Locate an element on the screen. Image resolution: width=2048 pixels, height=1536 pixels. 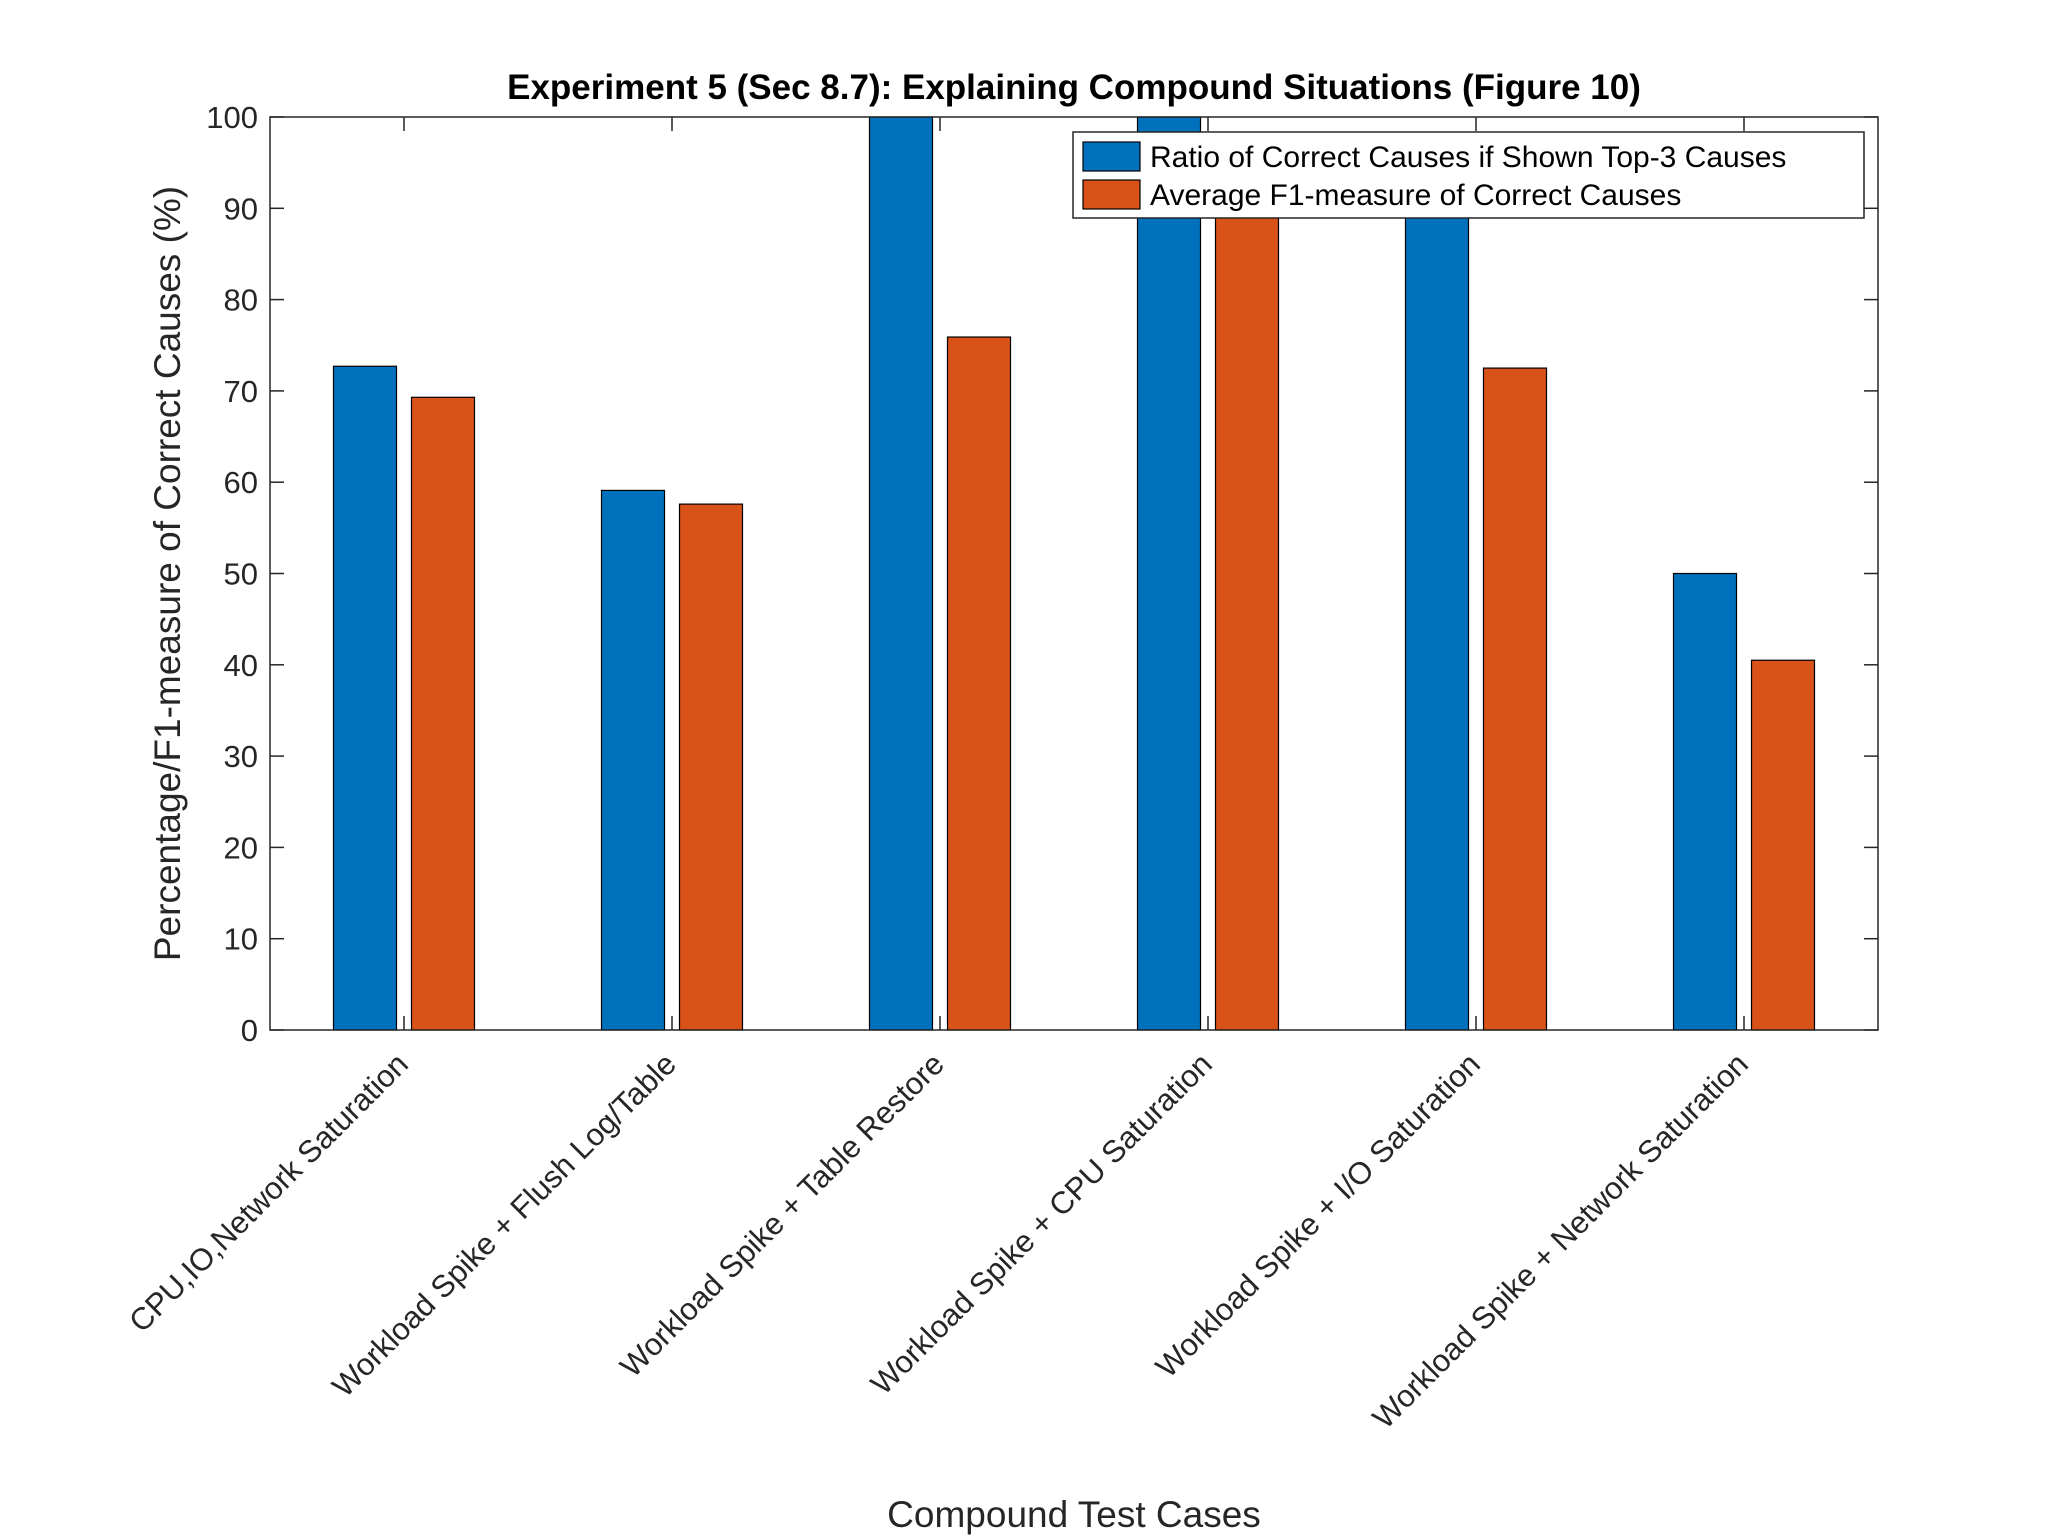
bar-series1-cat4 is located at coordinates (1169, 573).